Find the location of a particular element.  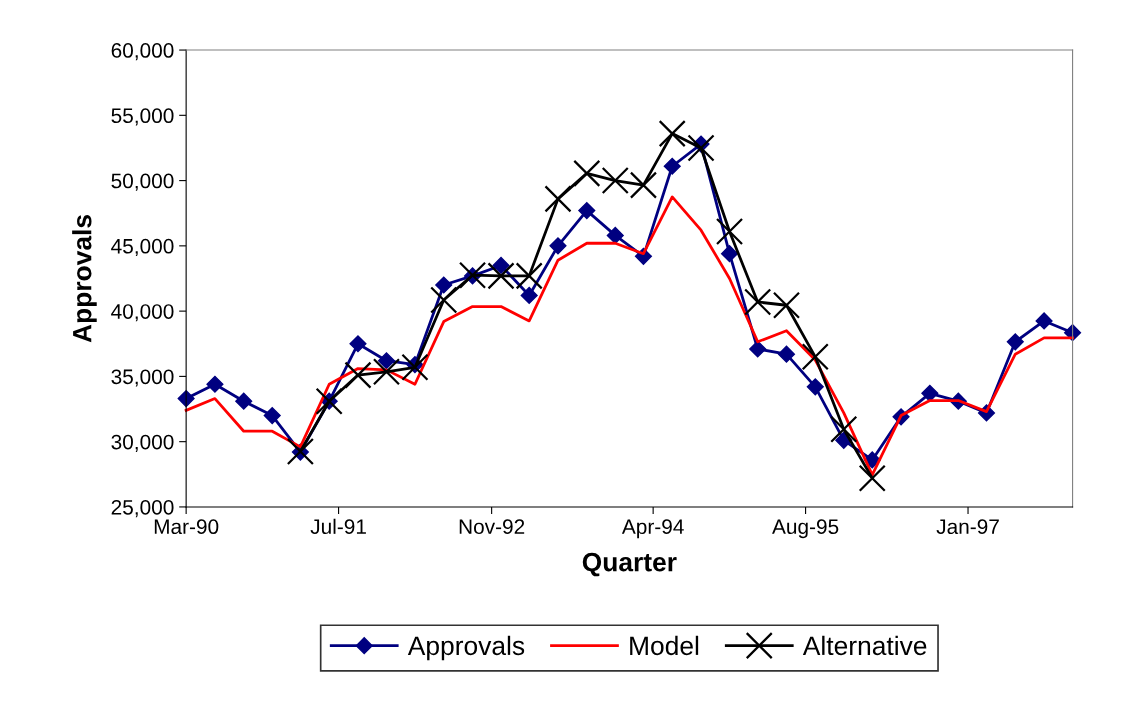

y-axis-title: Approvals is located at coordinates (84, 279).